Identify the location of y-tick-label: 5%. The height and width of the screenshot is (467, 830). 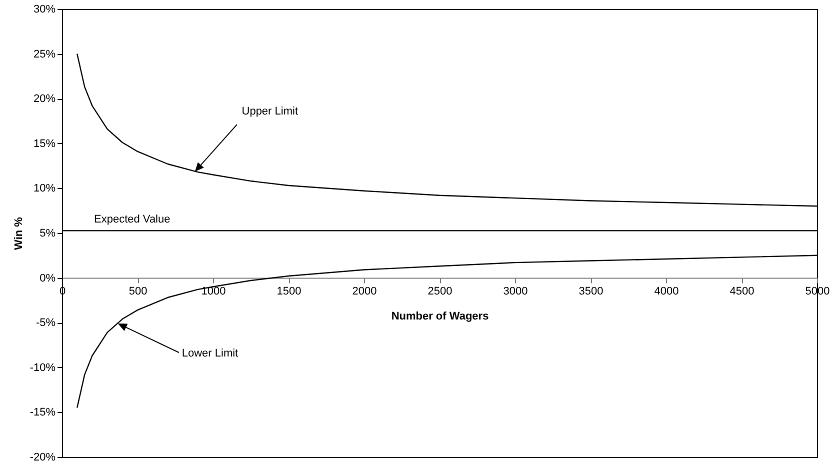
(48, 234).